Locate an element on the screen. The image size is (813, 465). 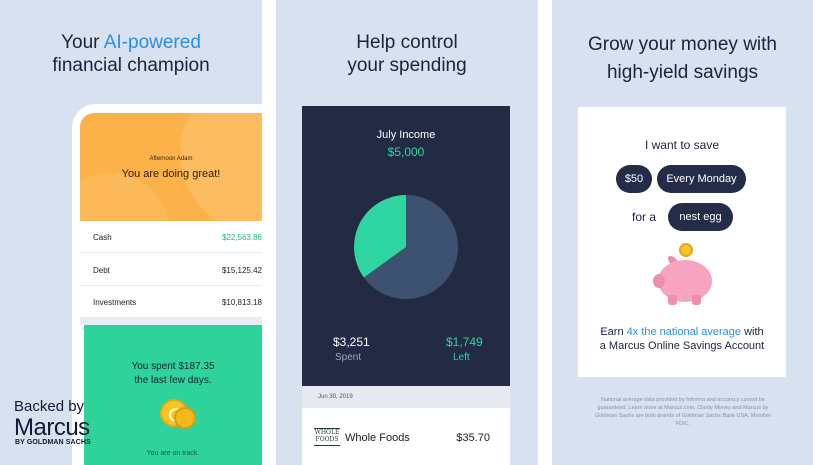
pie-slice-spent is located at coordinates (410, 247).